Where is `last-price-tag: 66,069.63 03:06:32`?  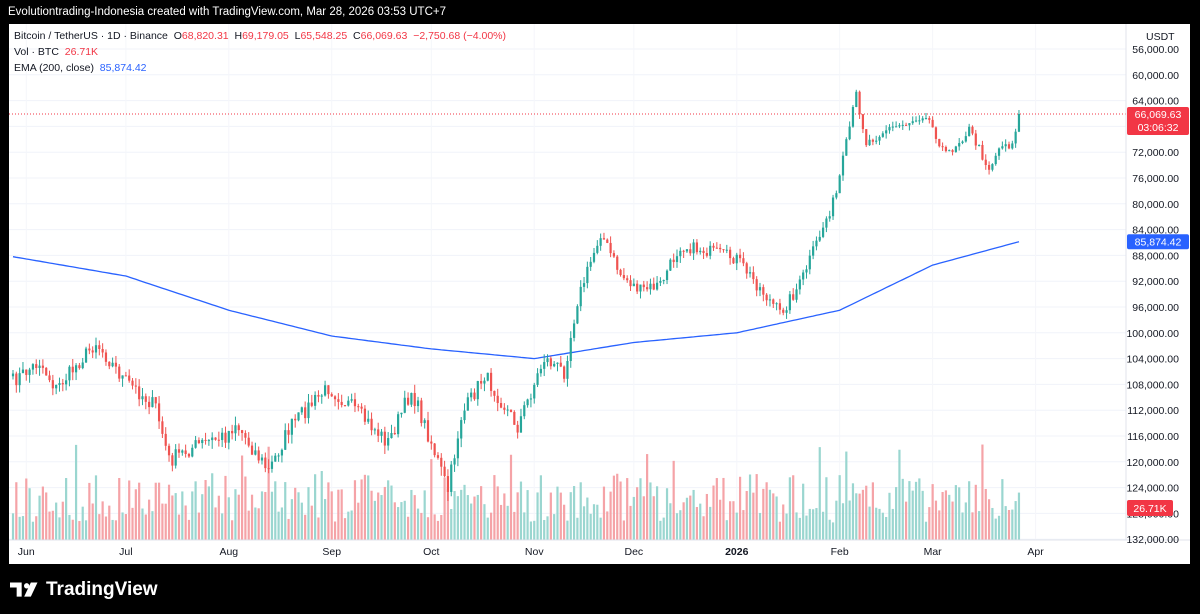 last-price-tag: 66,069.63 03:06:32 is located at coordinates (1158, 120).